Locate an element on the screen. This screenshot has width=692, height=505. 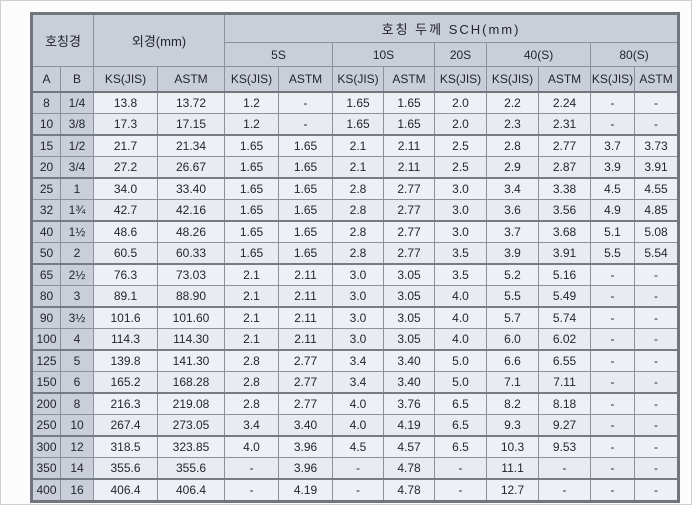
table-cell: 88.90 is located at coordinates (191, 296).